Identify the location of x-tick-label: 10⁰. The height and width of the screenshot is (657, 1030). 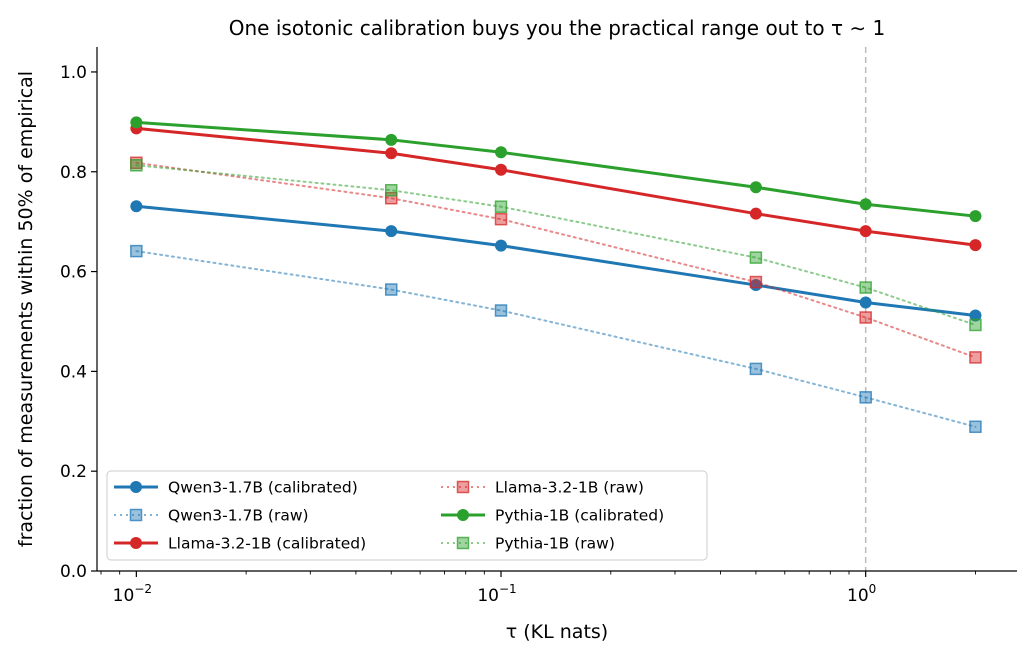
(861, 594).